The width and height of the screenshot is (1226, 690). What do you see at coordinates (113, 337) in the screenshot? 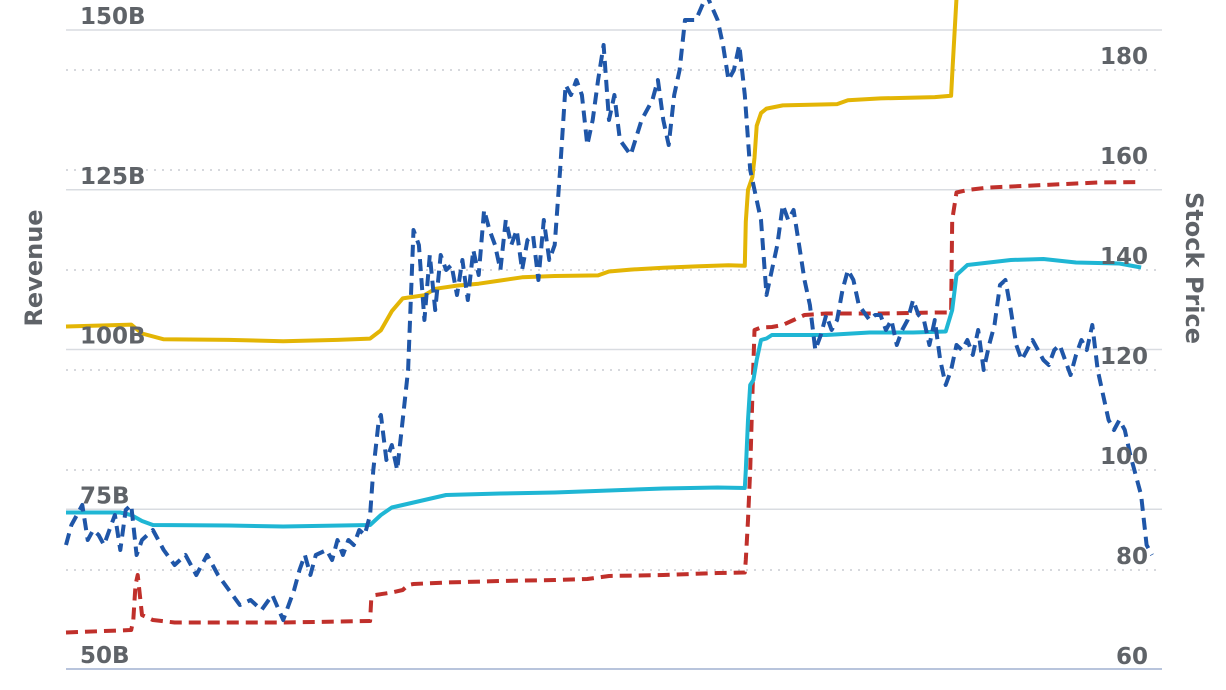
I see `y-tick-label: 100B` at bounding box center [113, 337].